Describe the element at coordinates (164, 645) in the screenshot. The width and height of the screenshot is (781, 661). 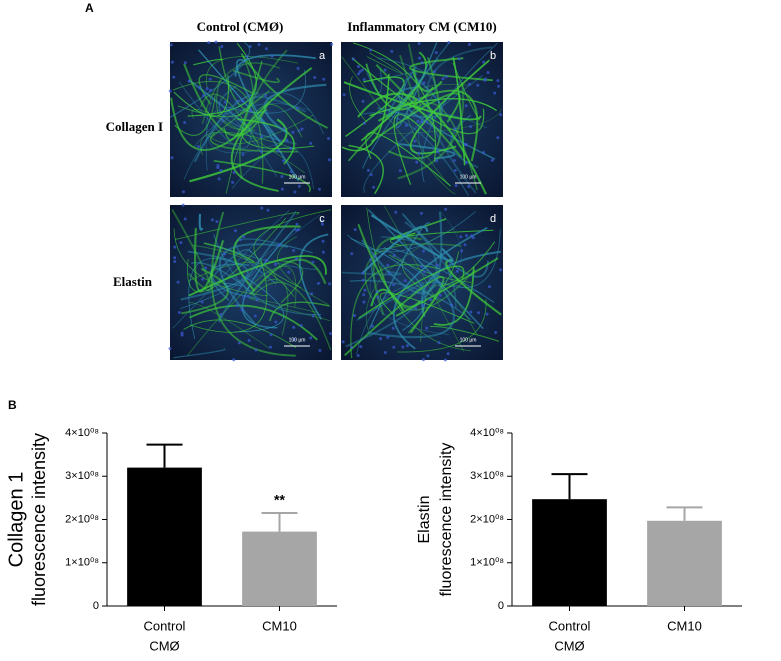
I see `x-tick-label: CMØ` at that location.